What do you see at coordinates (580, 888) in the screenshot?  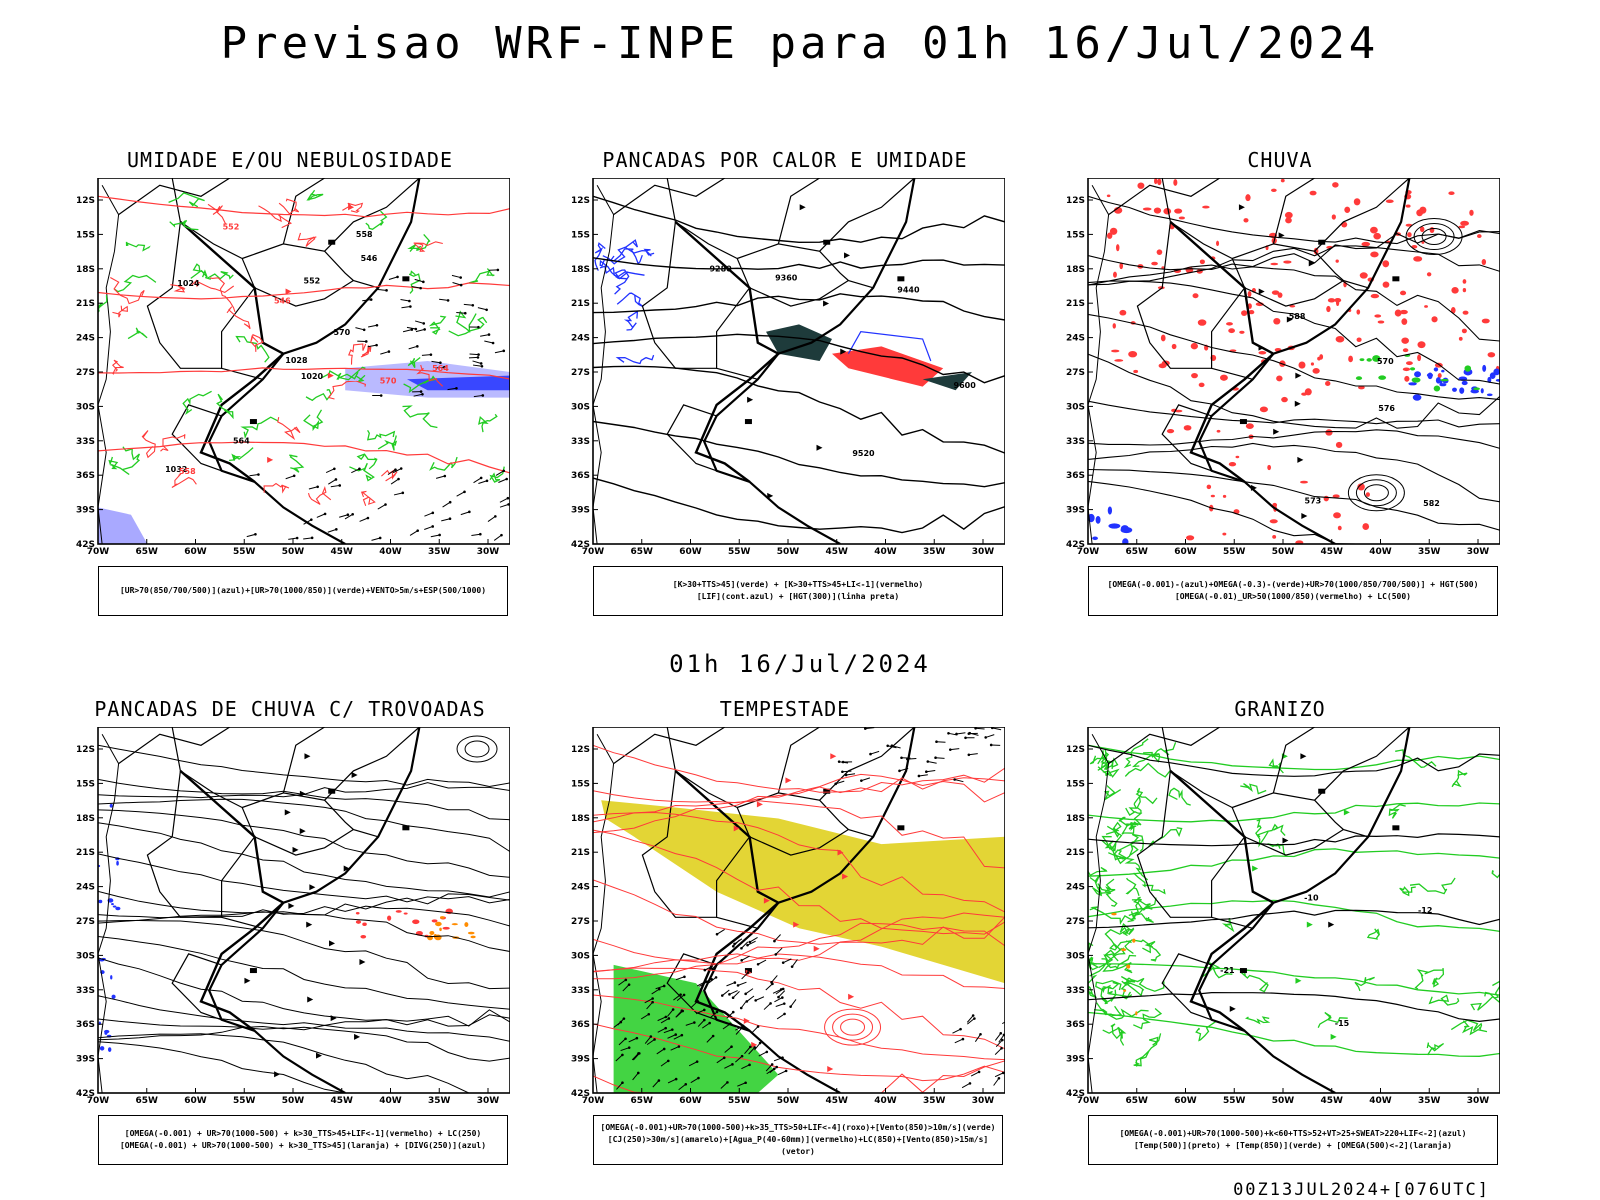 I see `lat-label: 24S` at bounding box center [580, 888].